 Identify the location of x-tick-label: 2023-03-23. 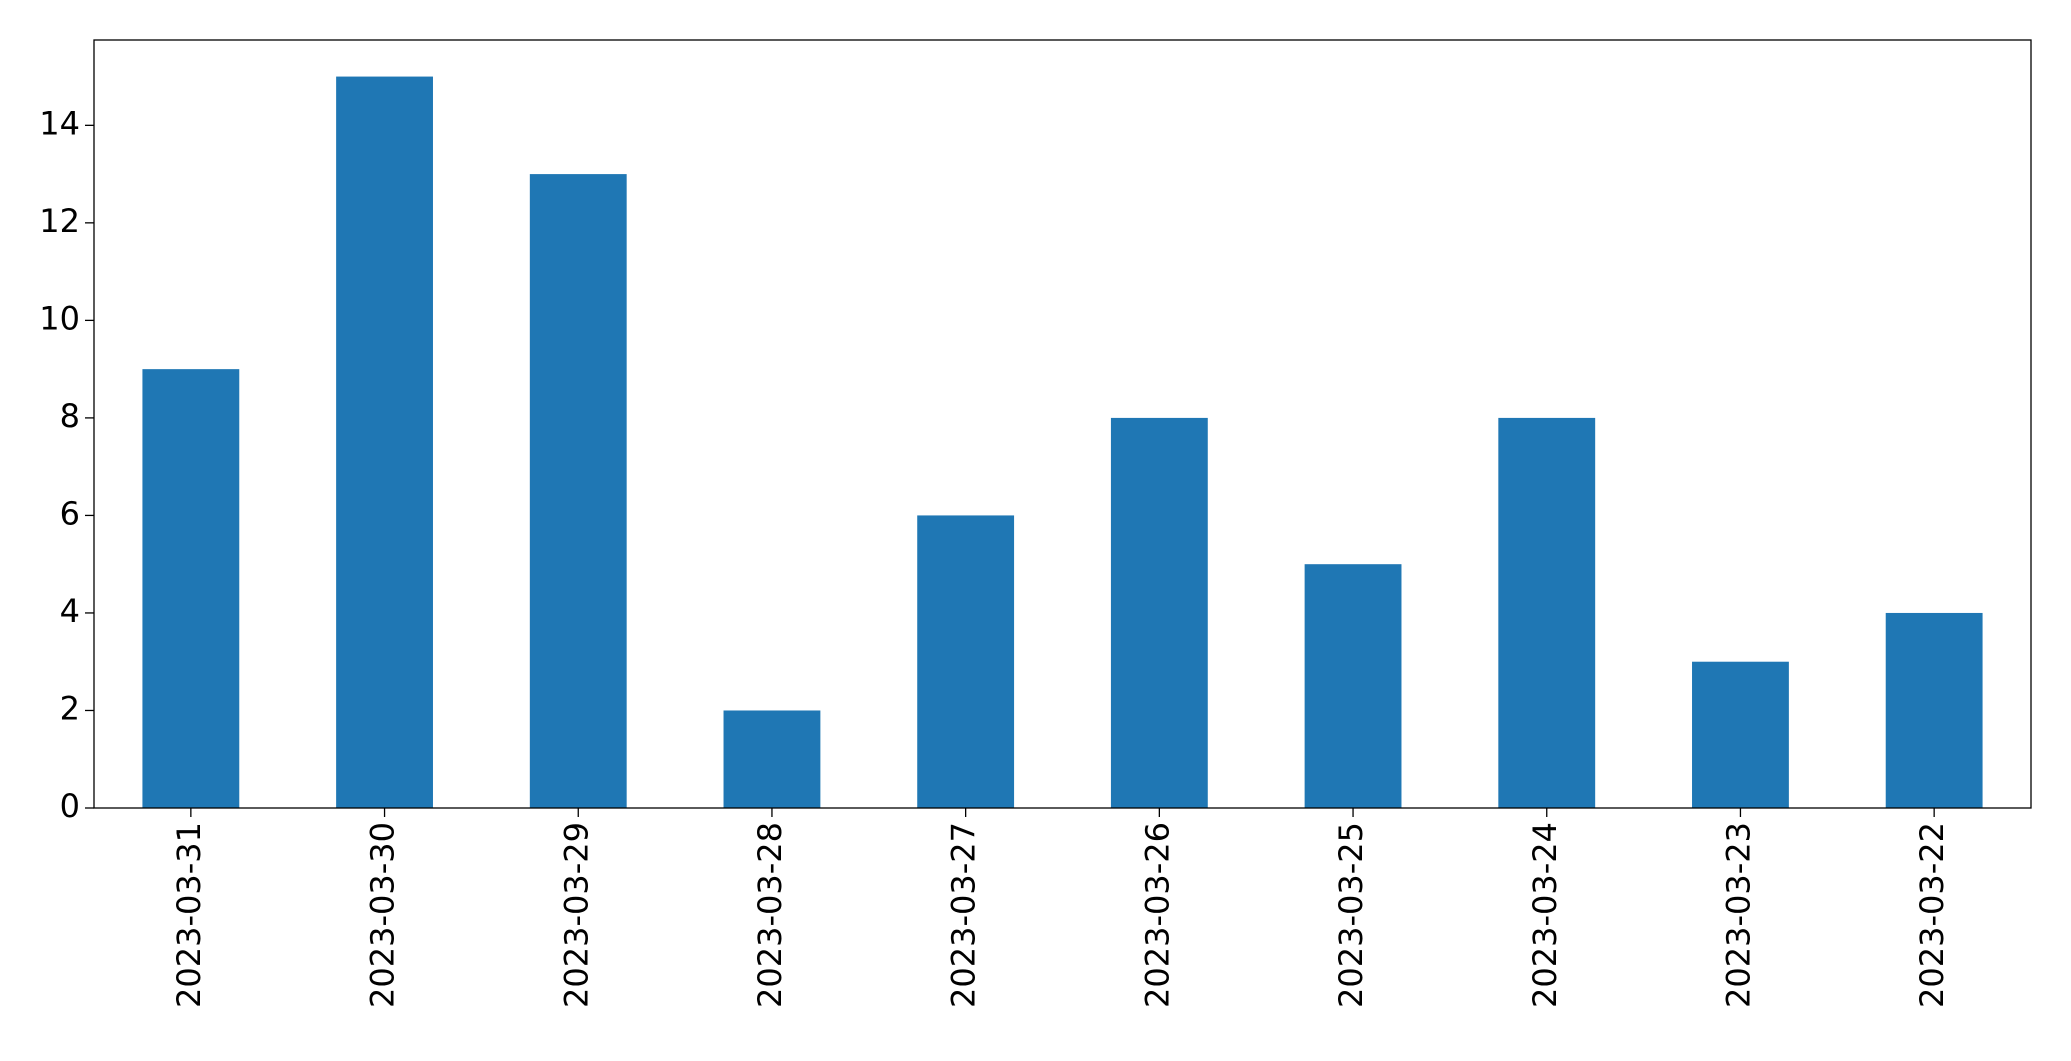
(1738, 915).